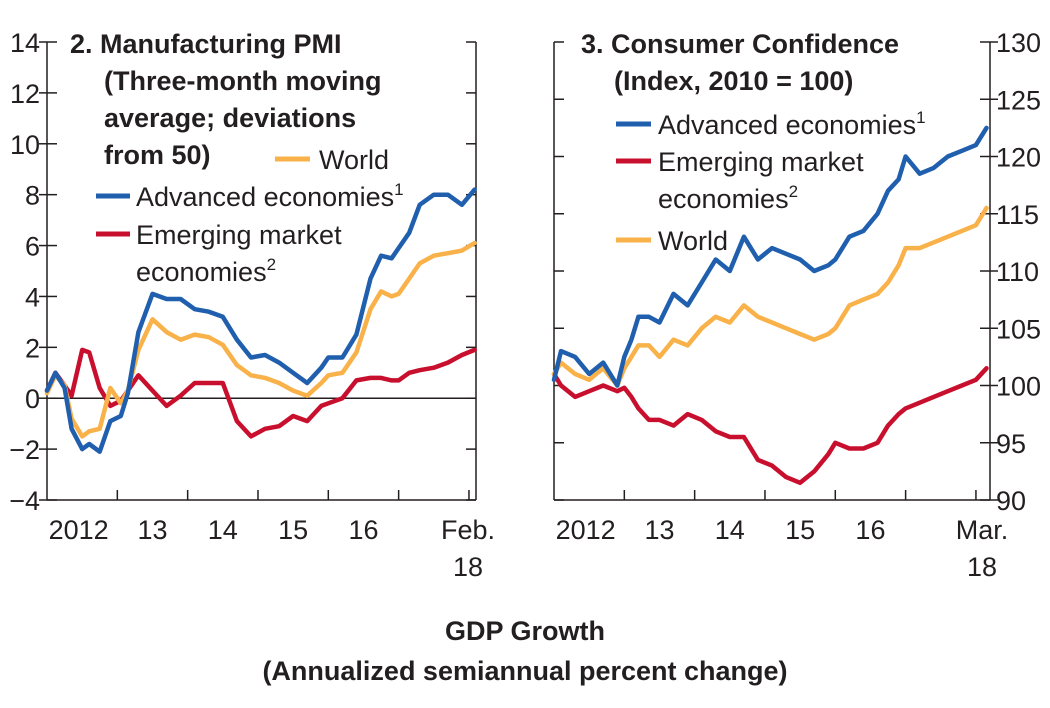 The image size is (1050, 708). What do you see at coordinates (230, 118) in the screenshot?
I see `pmi-title-line-3: average; deviations` at bounding box center [230, 118].